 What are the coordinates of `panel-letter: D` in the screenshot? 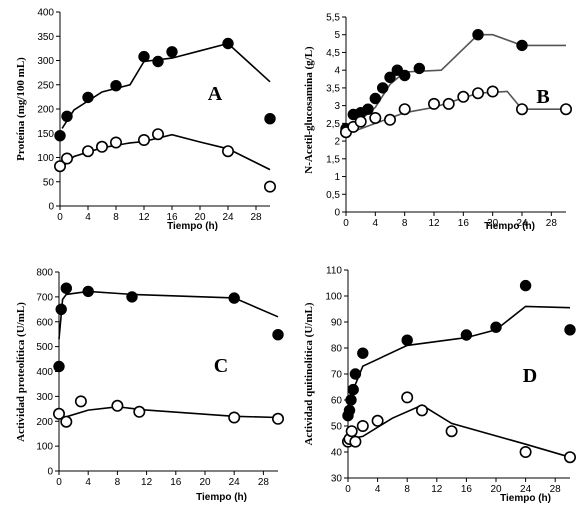 It's located at (530, 376).